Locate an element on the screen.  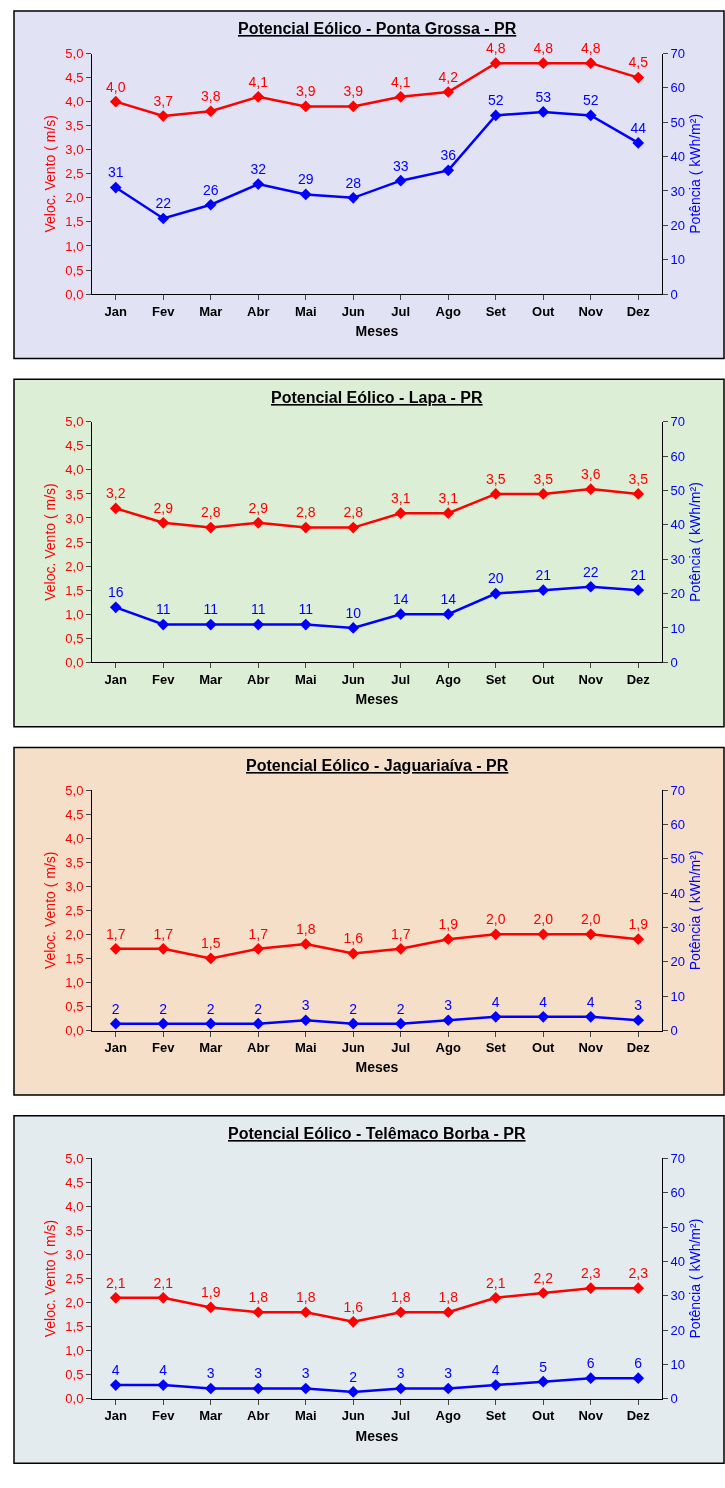
data-label: 6 is located at coordinates (638, 1363).